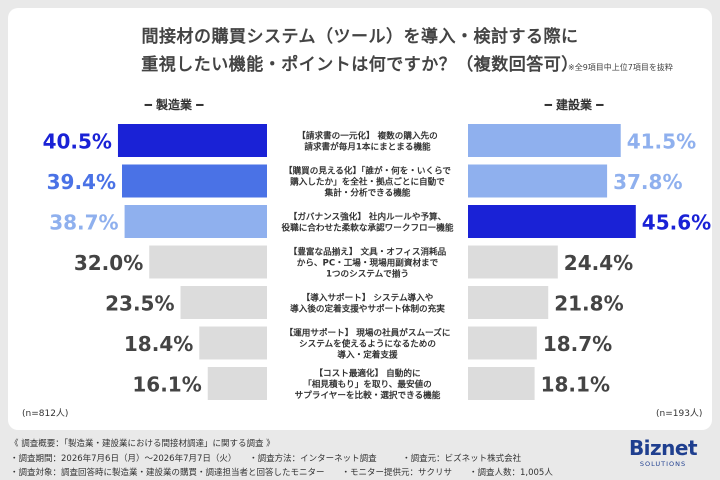 This screenshot has height=480, width=720. What do you see at coordinates (158, 344) in the screenshot?
I see `value-label-left-5: 18.4%` at bounding box center [158, 344].